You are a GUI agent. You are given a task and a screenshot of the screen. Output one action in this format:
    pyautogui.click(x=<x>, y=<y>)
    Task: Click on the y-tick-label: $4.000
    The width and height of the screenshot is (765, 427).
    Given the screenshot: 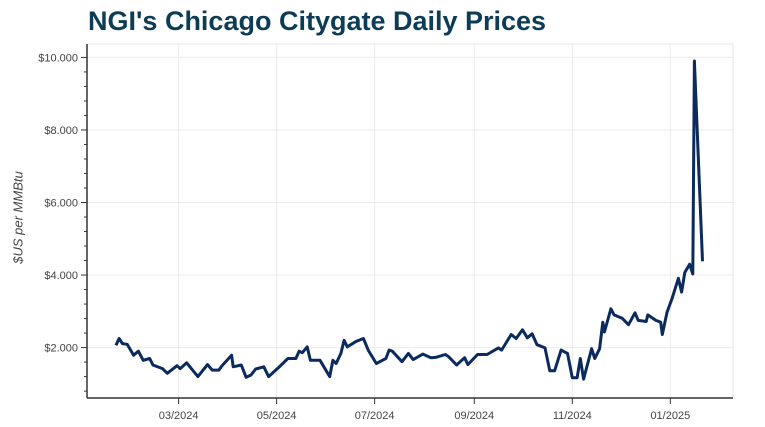 What is the action you would take?
    pyautogui.click(x=61, y=276)
    